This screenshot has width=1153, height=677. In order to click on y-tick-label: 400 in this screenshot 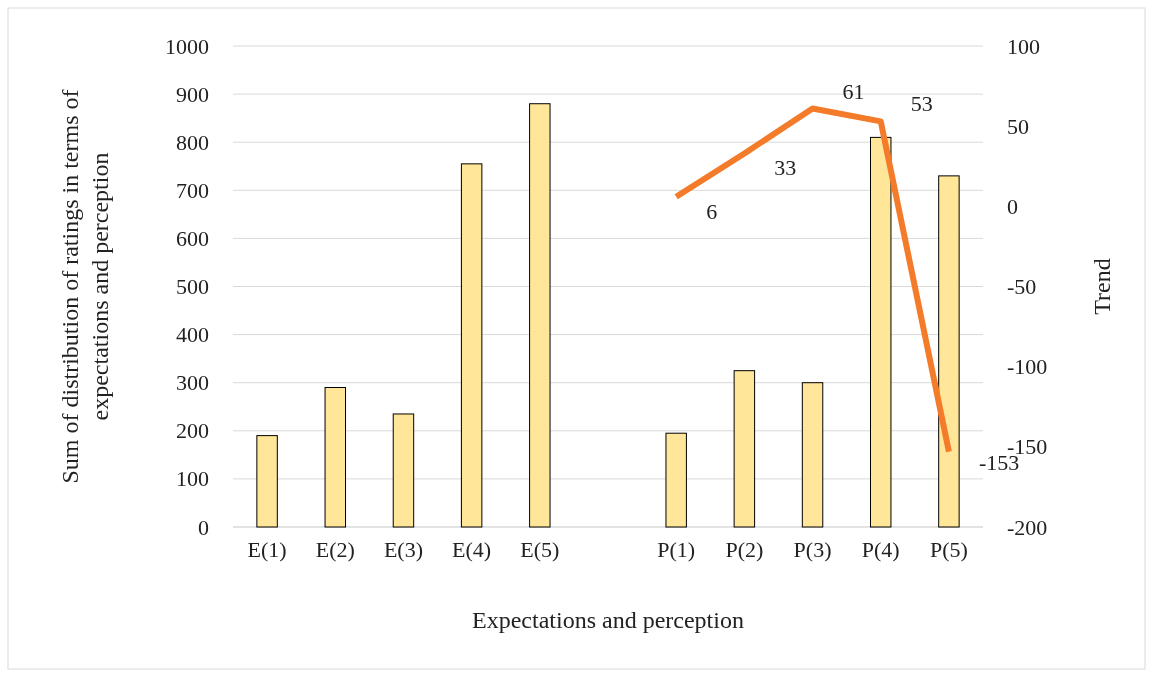, I will do `click(192, 335)`.